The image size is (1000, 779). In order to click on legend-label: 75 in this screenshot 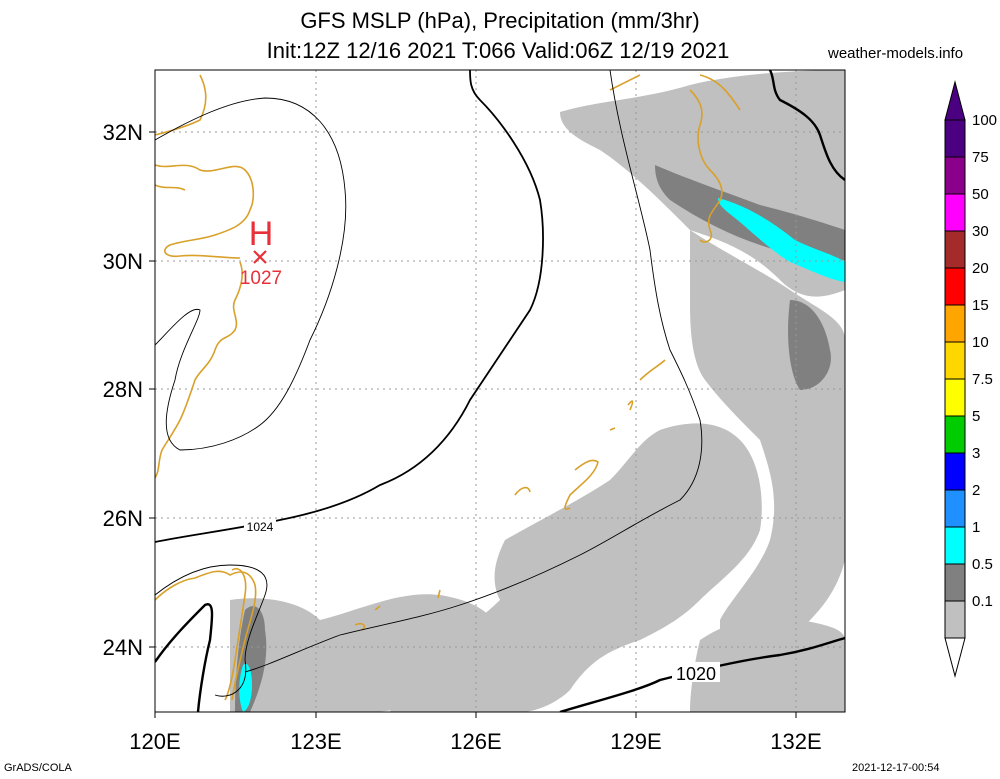, I will do `click(980, 157)`.